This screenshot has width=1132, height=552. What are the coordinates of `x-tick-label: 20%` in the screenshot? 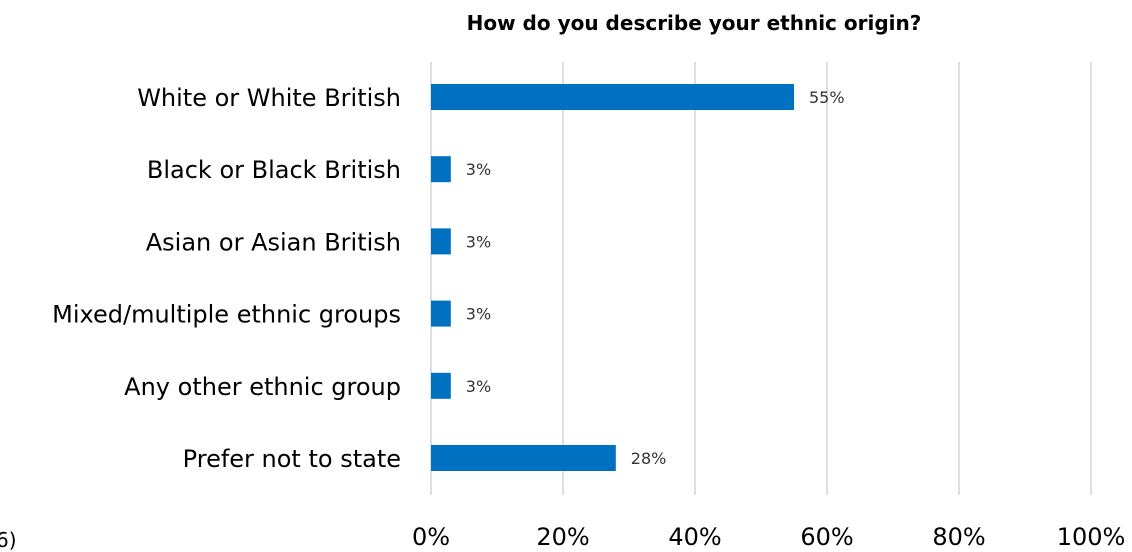 It's located at (562, 536).